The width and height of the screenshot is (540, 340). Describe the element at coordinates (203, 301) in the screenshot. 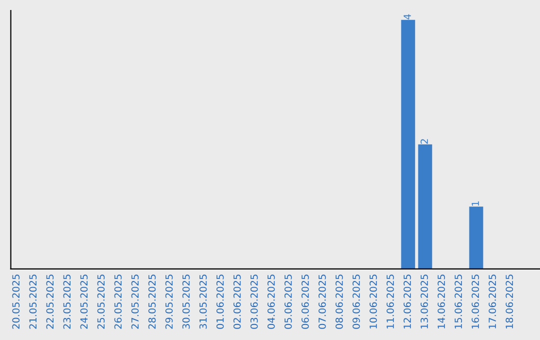

I see `x-tick-label: 31.05.2025` at that location.